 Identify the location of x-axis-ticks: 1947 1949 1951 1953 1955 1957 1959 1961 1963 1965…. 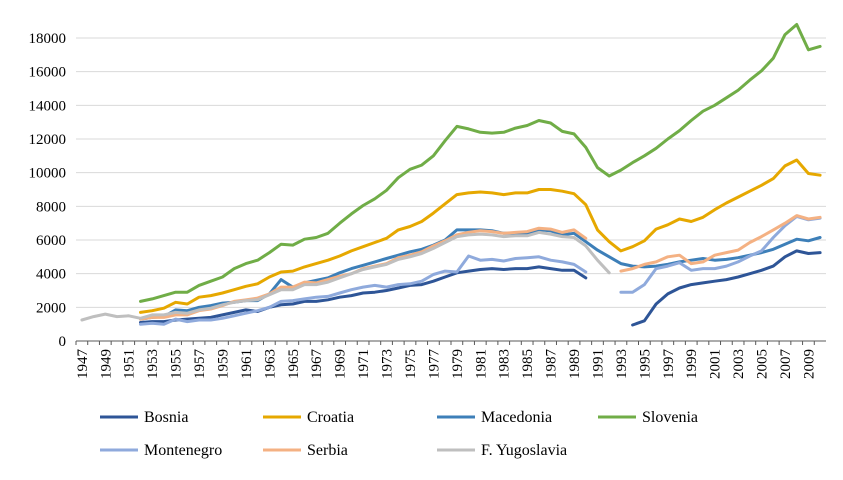
(446, 360).